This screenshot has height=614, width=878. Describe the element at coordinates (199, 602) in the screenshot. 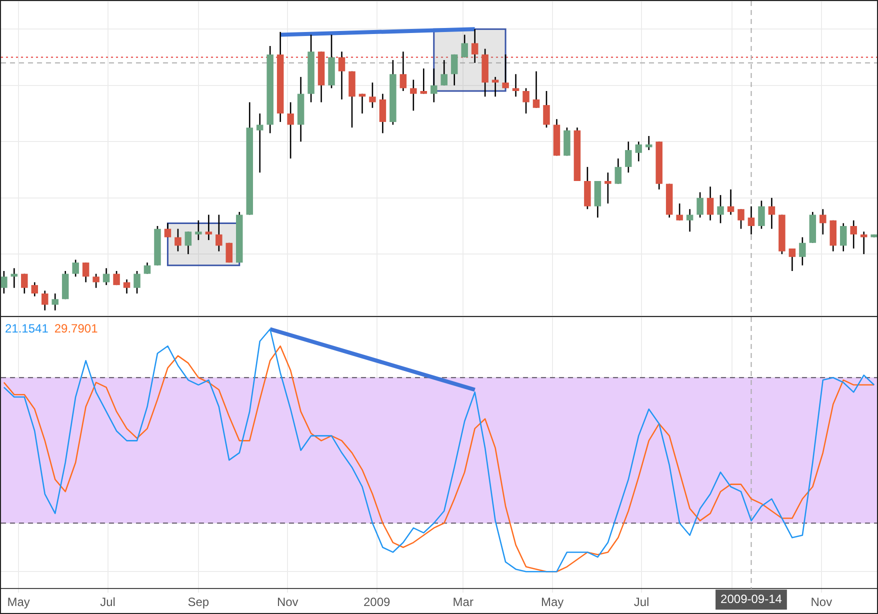

I see `x-tick-label: Sep` at that location.